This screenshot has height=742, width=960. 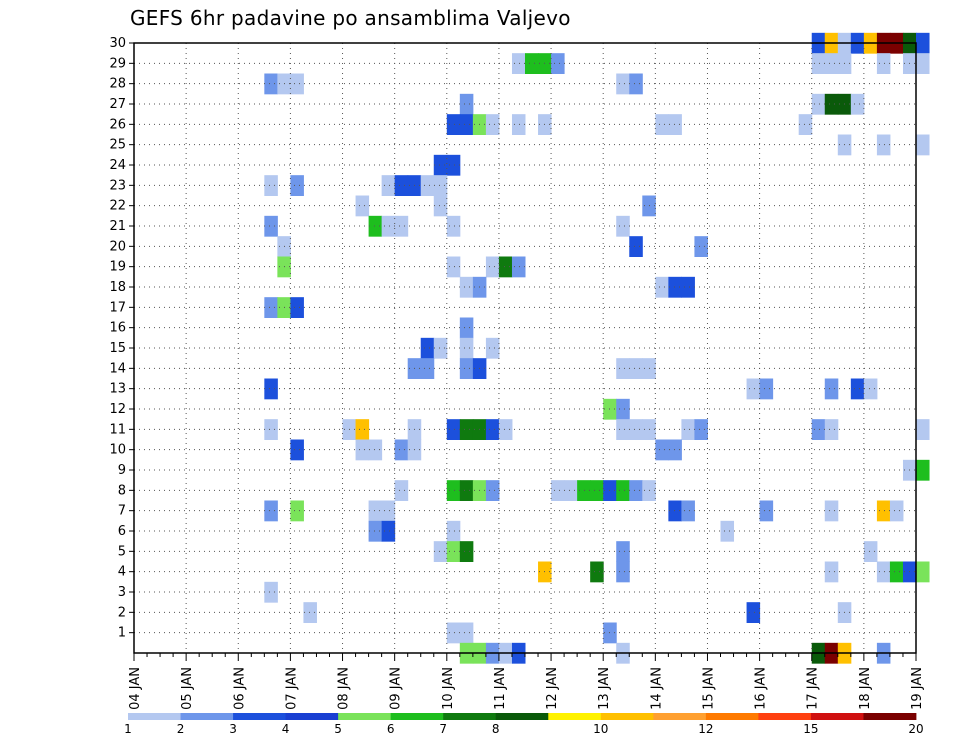 What do you see at coordinates (122, 551) in the screenshot?
I see `y-tick-label: 5` at bounding box center [122, 551].